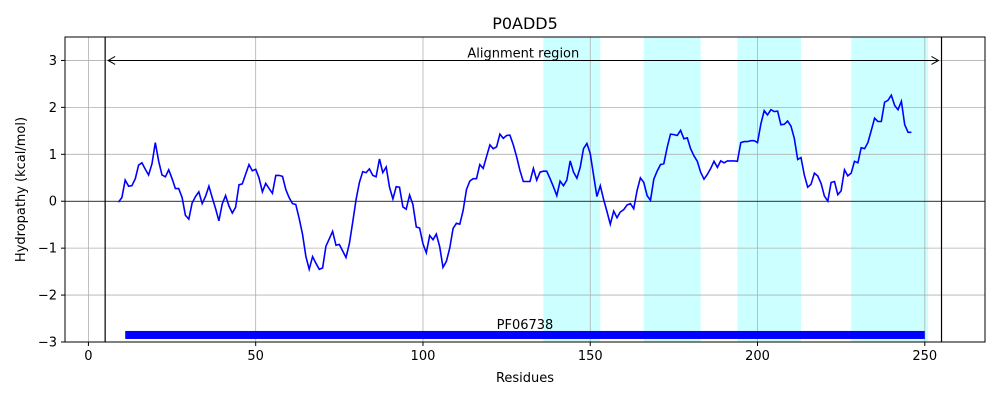 Image resolution: width=1000 pixels, height=400 pixels. Describe the element at coordinates (21, 189) in the screenshot. I see `y-axis-label: Hydropathy (kcal/mol)` at that location.